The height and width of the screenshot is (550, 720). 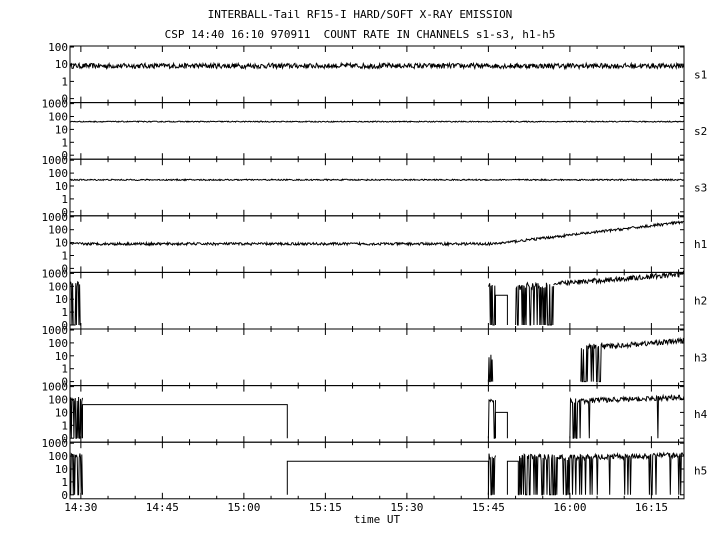 What do you see at coordinates (58, 47) in the screenshot?
I see `y-tick-label-s1: 100` at bounding box center [58, 47].